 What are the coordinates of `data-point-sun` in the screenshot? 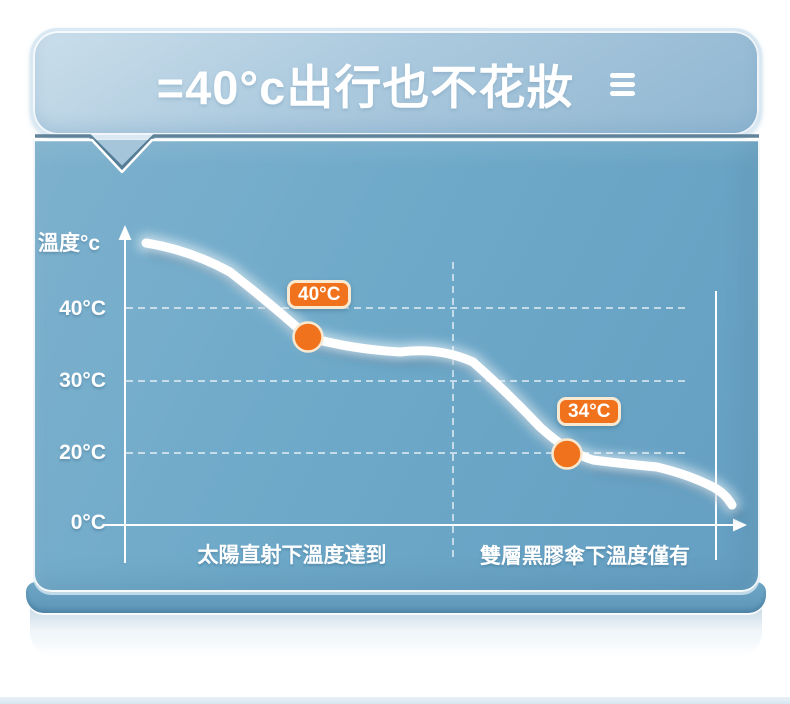 It's located at (308, 337).